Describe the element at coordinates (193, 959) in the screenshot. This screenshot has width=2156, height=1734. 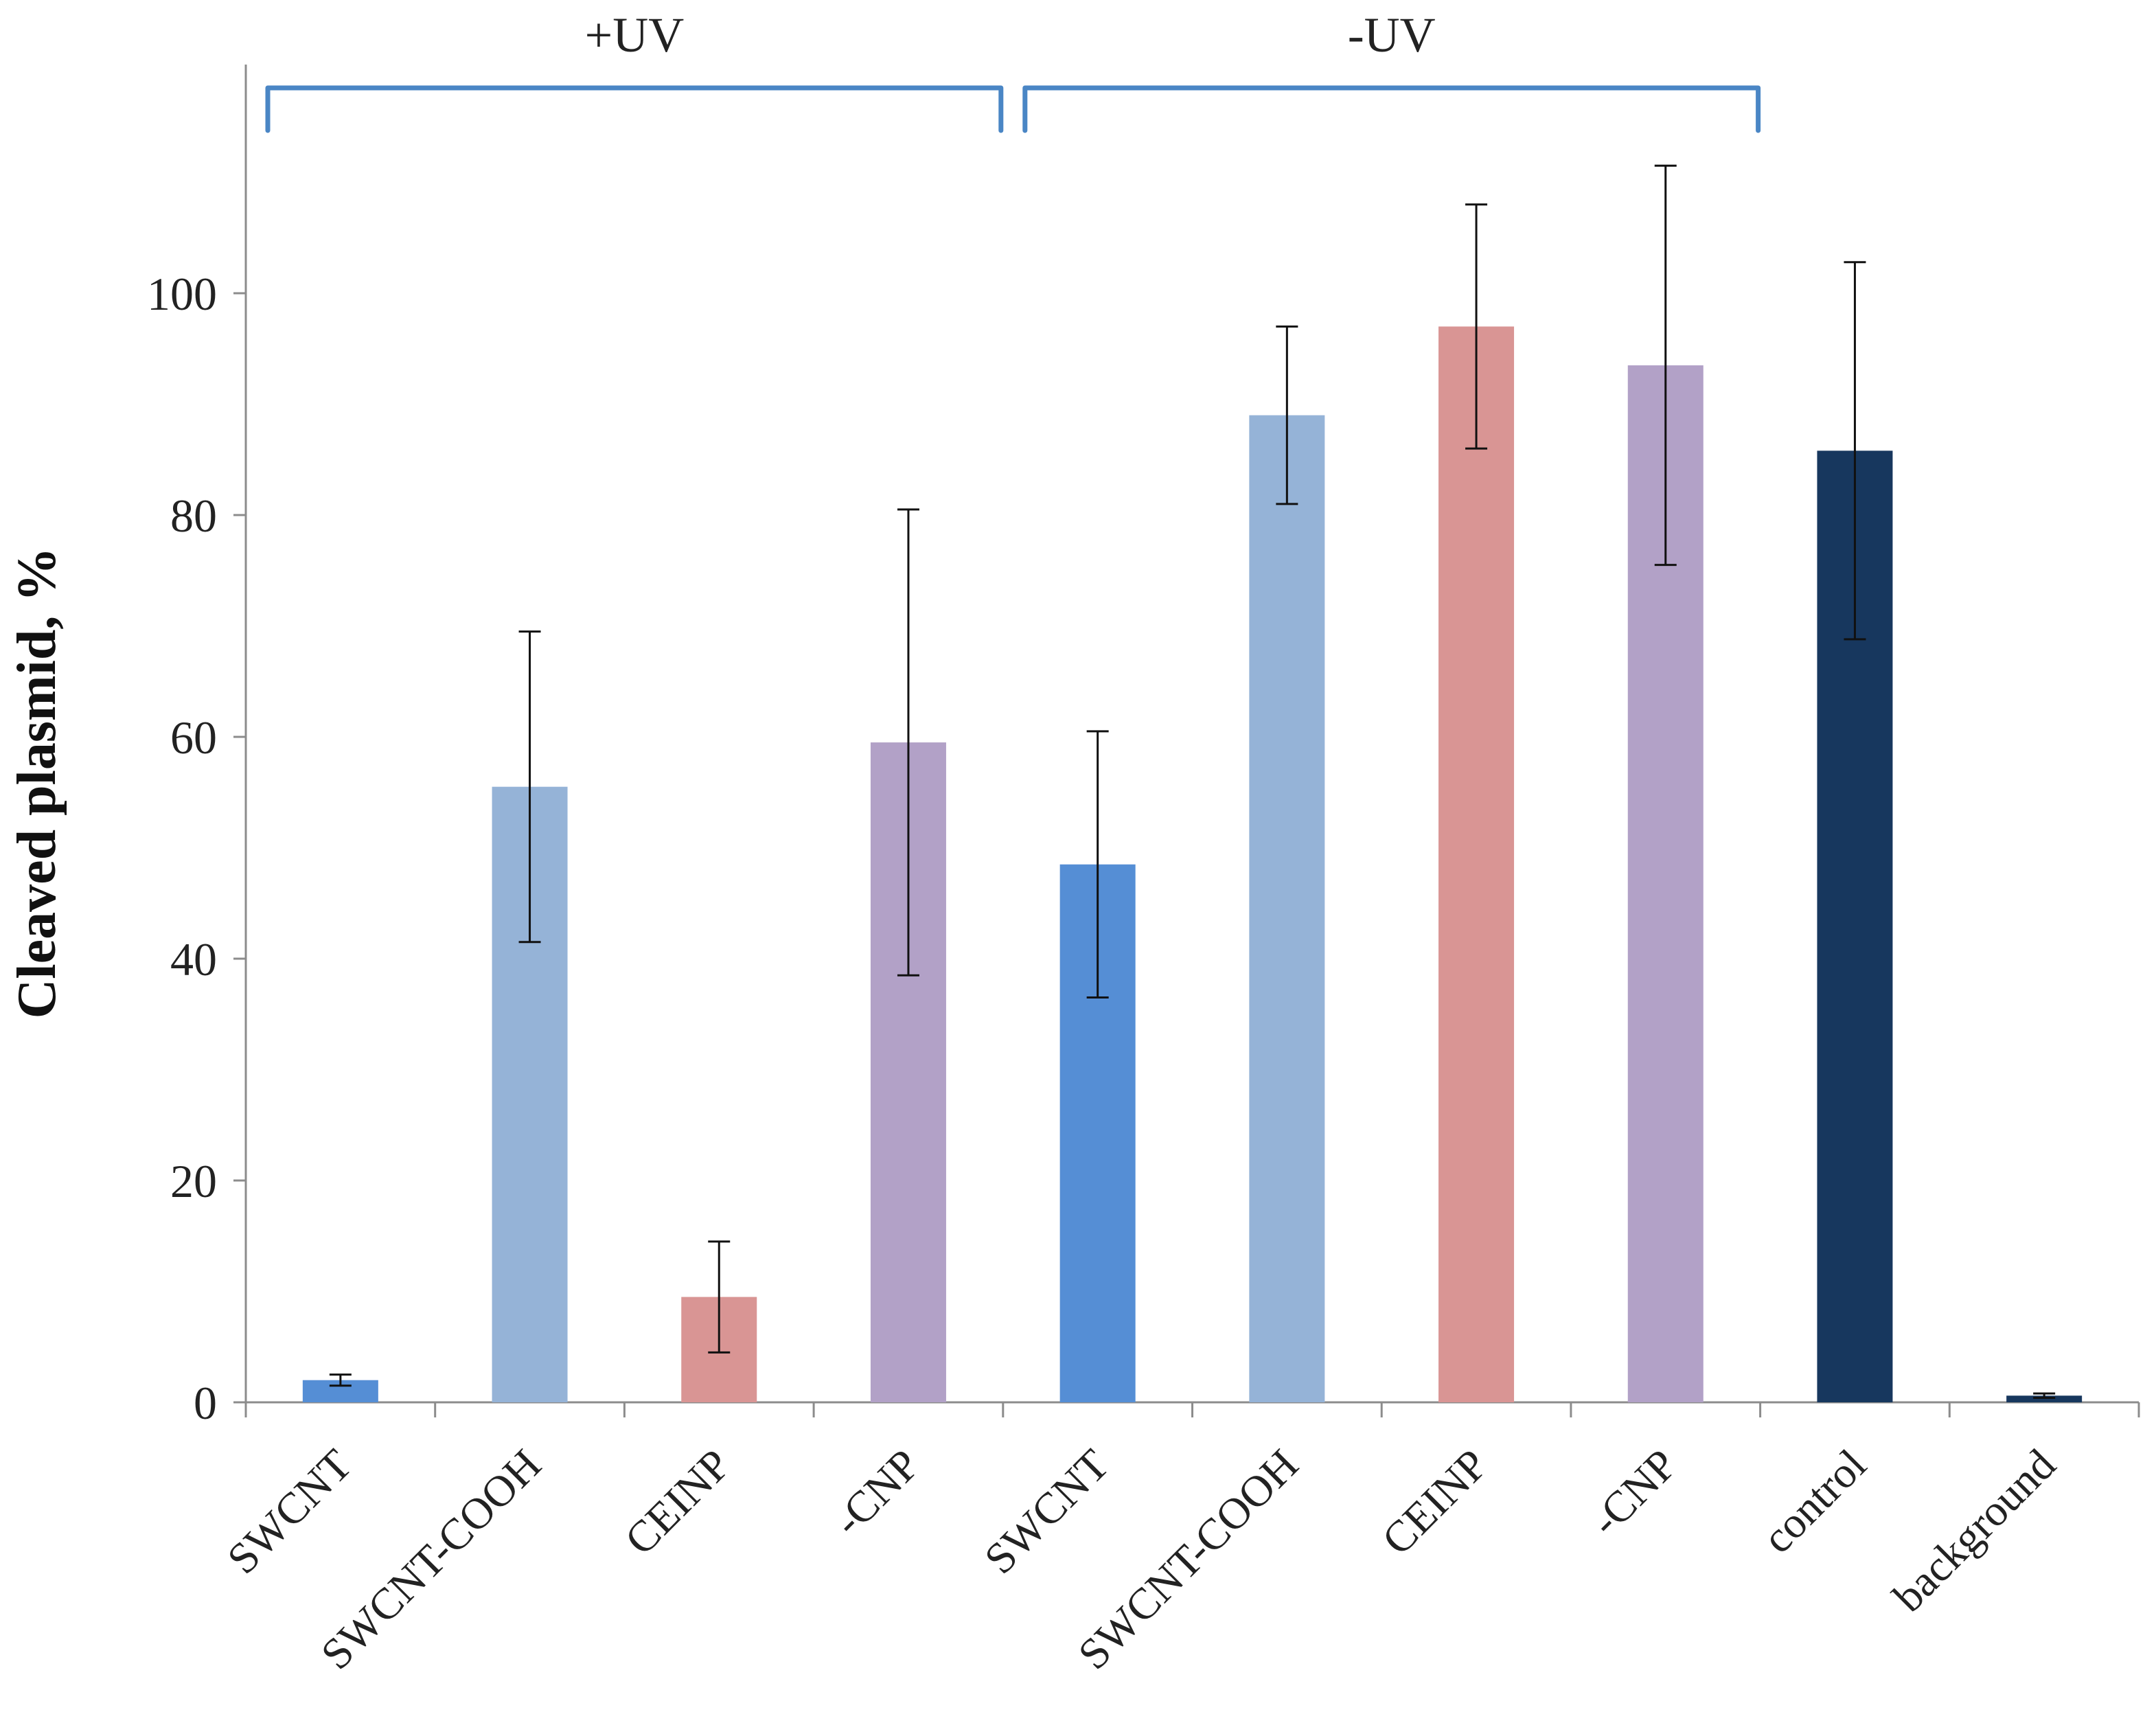
I see `y-tick-label: 40` at that location.